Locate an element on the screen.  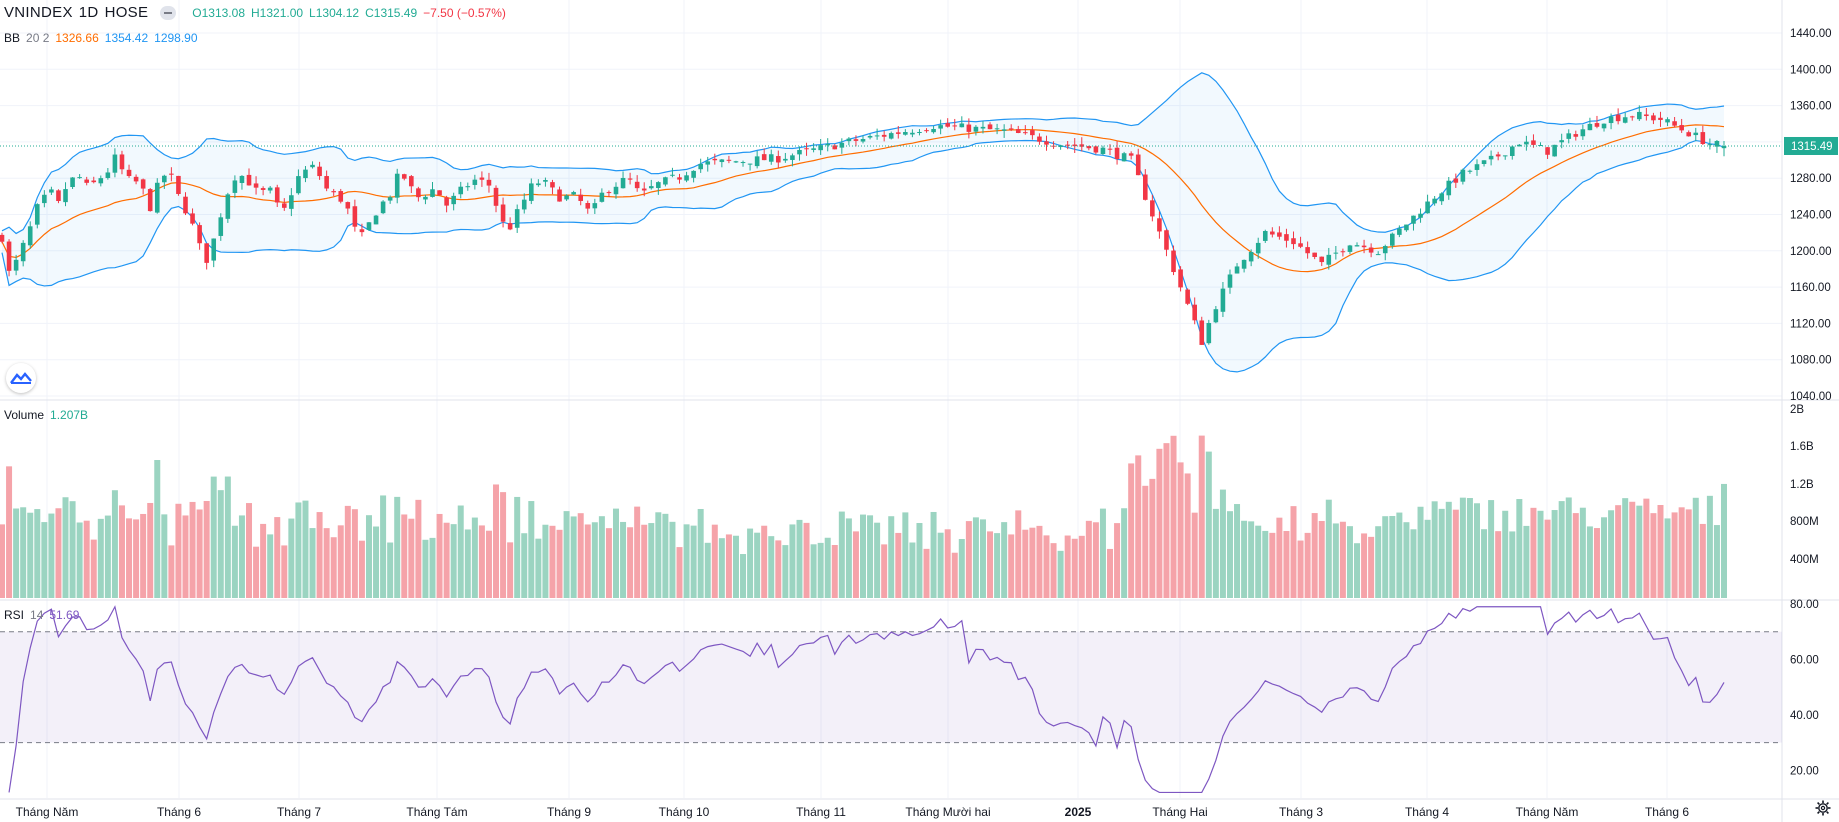
price-tick-label: 1080.00 is located at coordinates (1811, 361).